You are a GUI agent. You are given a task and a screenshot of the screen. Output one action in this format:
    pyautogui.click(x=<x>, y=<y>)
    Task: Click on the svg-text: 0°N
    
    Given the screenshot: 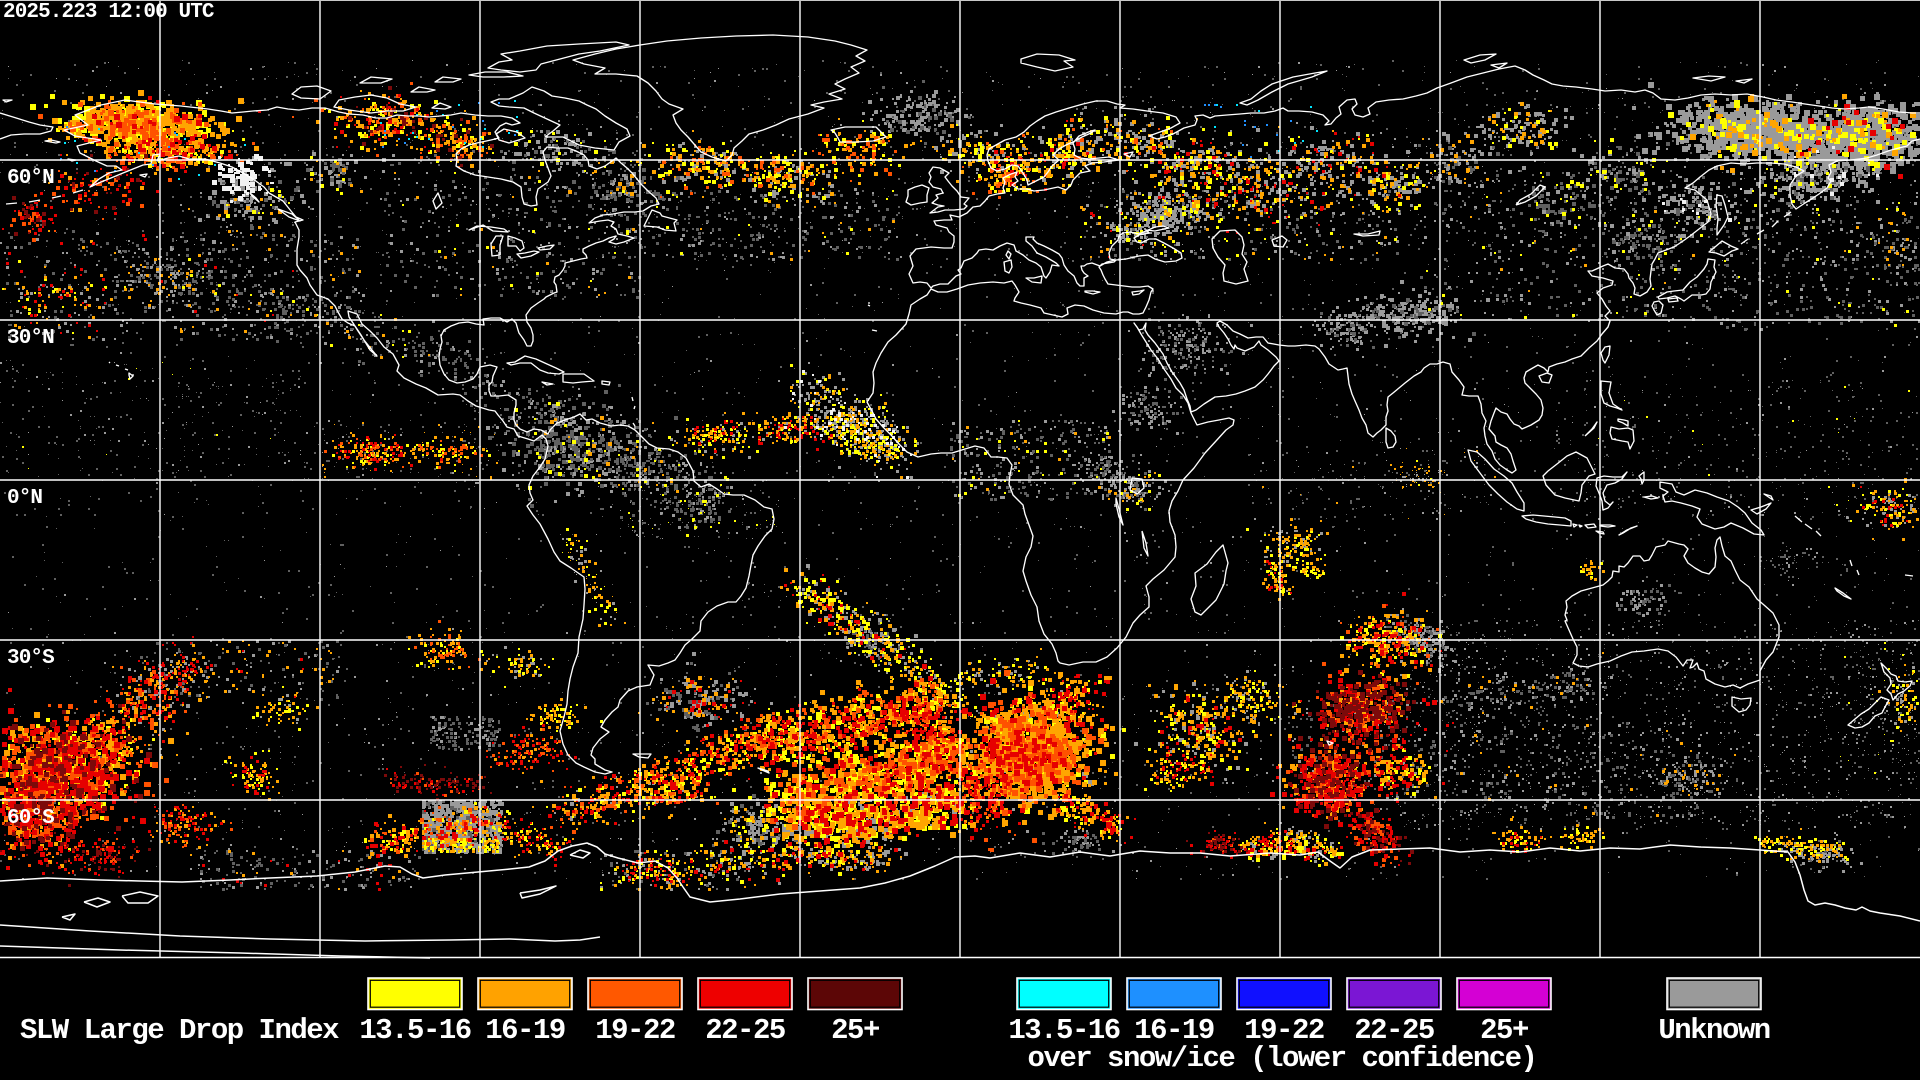 What is the action you would take?
    pyautogui.click(x=24, y=498)
    